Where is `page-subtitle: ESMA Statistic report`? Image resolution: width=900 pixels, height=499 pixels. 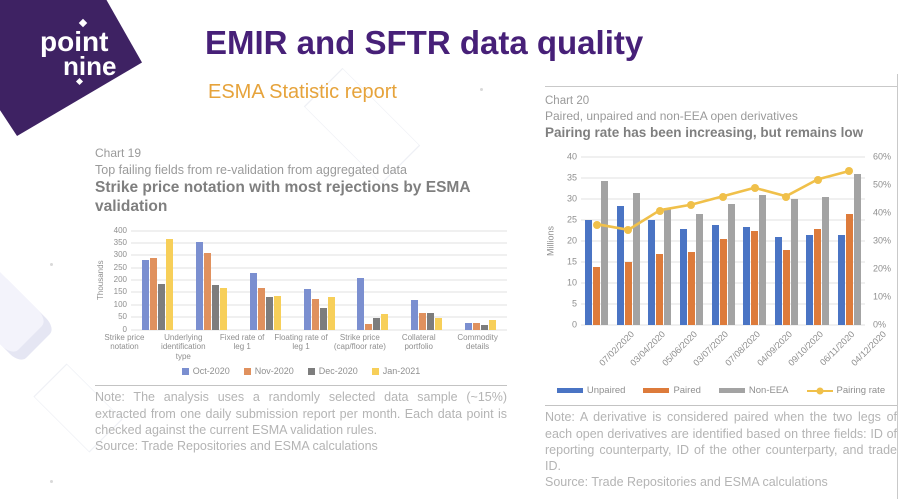 page-subtitle: ESMA Statistic report is located at coordinates (302, 92).